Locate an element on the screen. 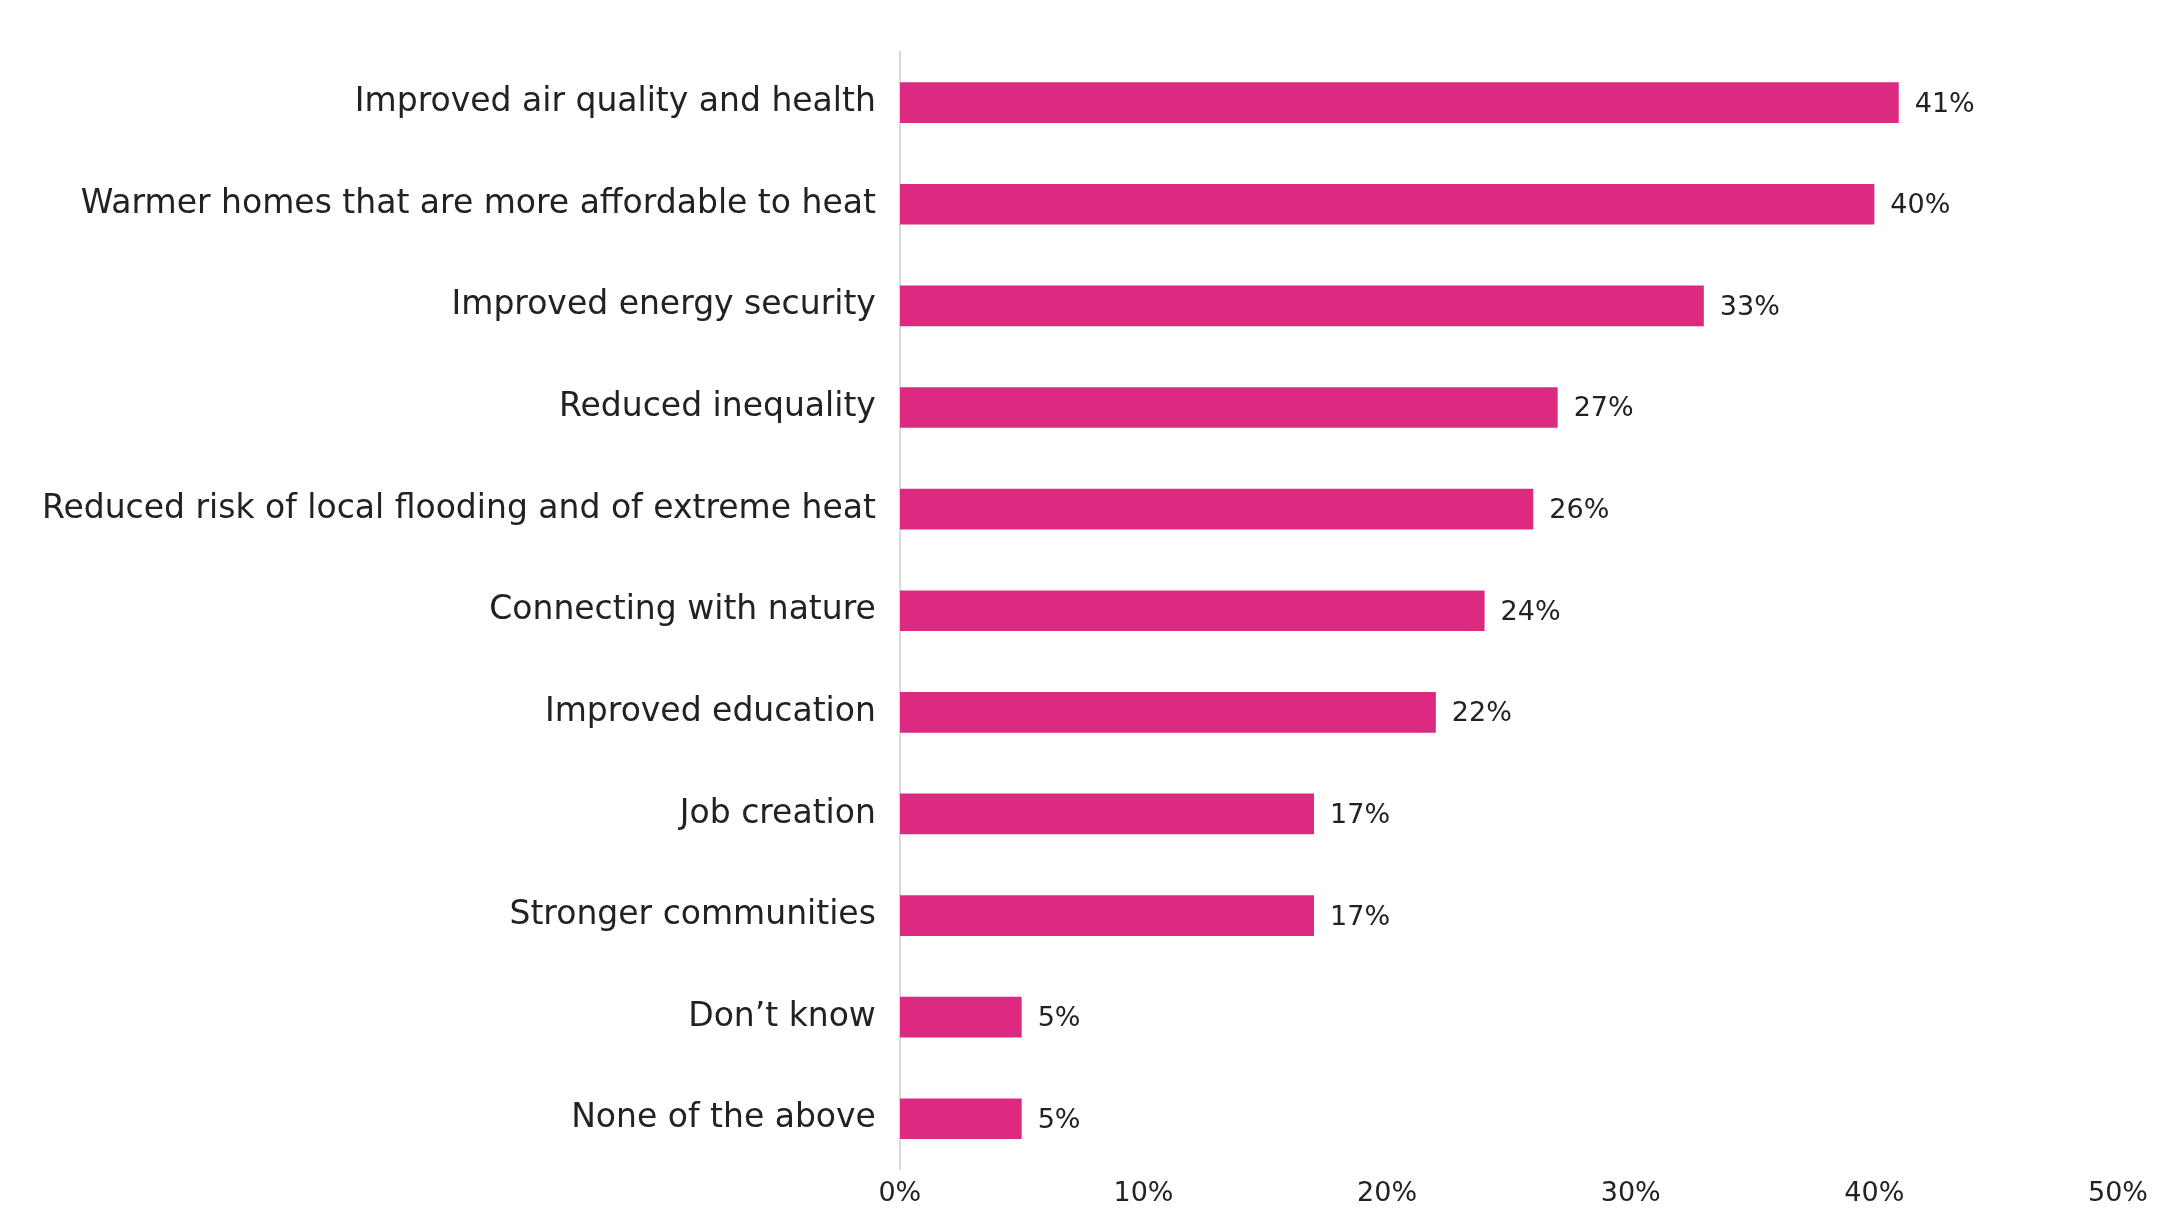 The width and height of the screenshot is (2170, 1232). x-tick-label: 40% is located at coordinates (1874, 1191).